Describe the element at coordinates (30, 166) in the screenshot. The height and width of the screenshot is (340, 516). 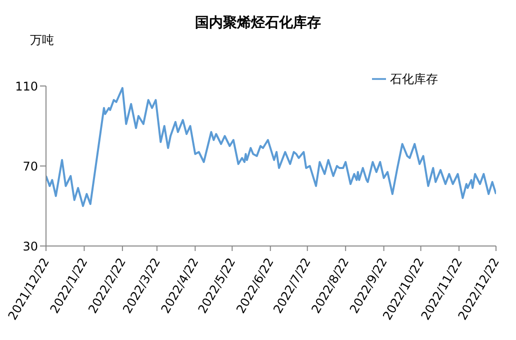
I see `y-tick-label: 70` at that location.